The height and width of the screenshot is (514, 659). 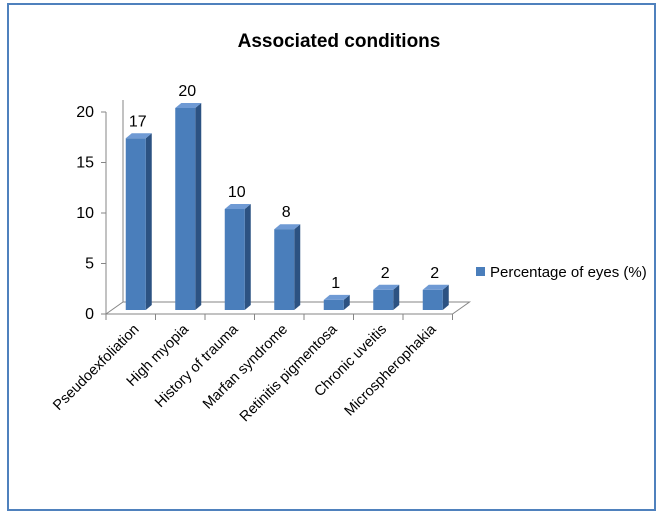 What do you see at coordinates (568, 272) in the screenshot?
I see `legend-label: Percentage of eyes (%)` at bounding box center [568, 272].